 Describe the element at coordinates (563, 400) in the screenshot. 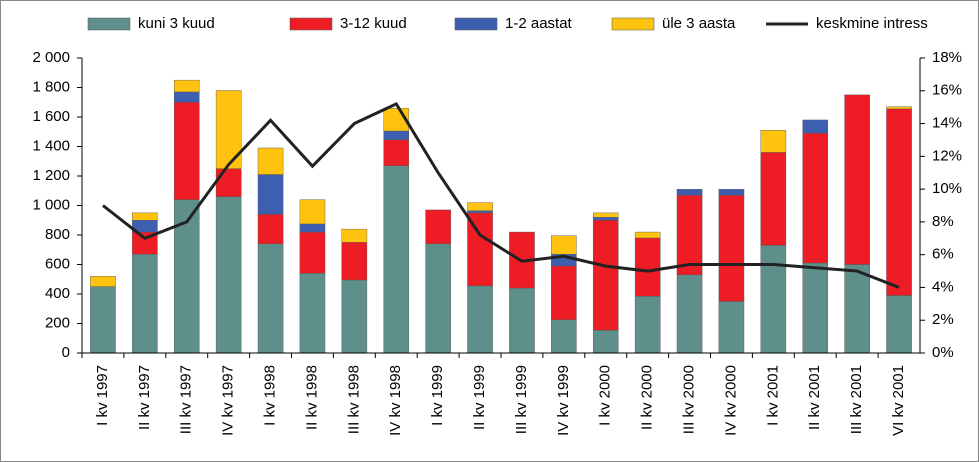

I see `x-tick-label: IV kv 1999` at that location.